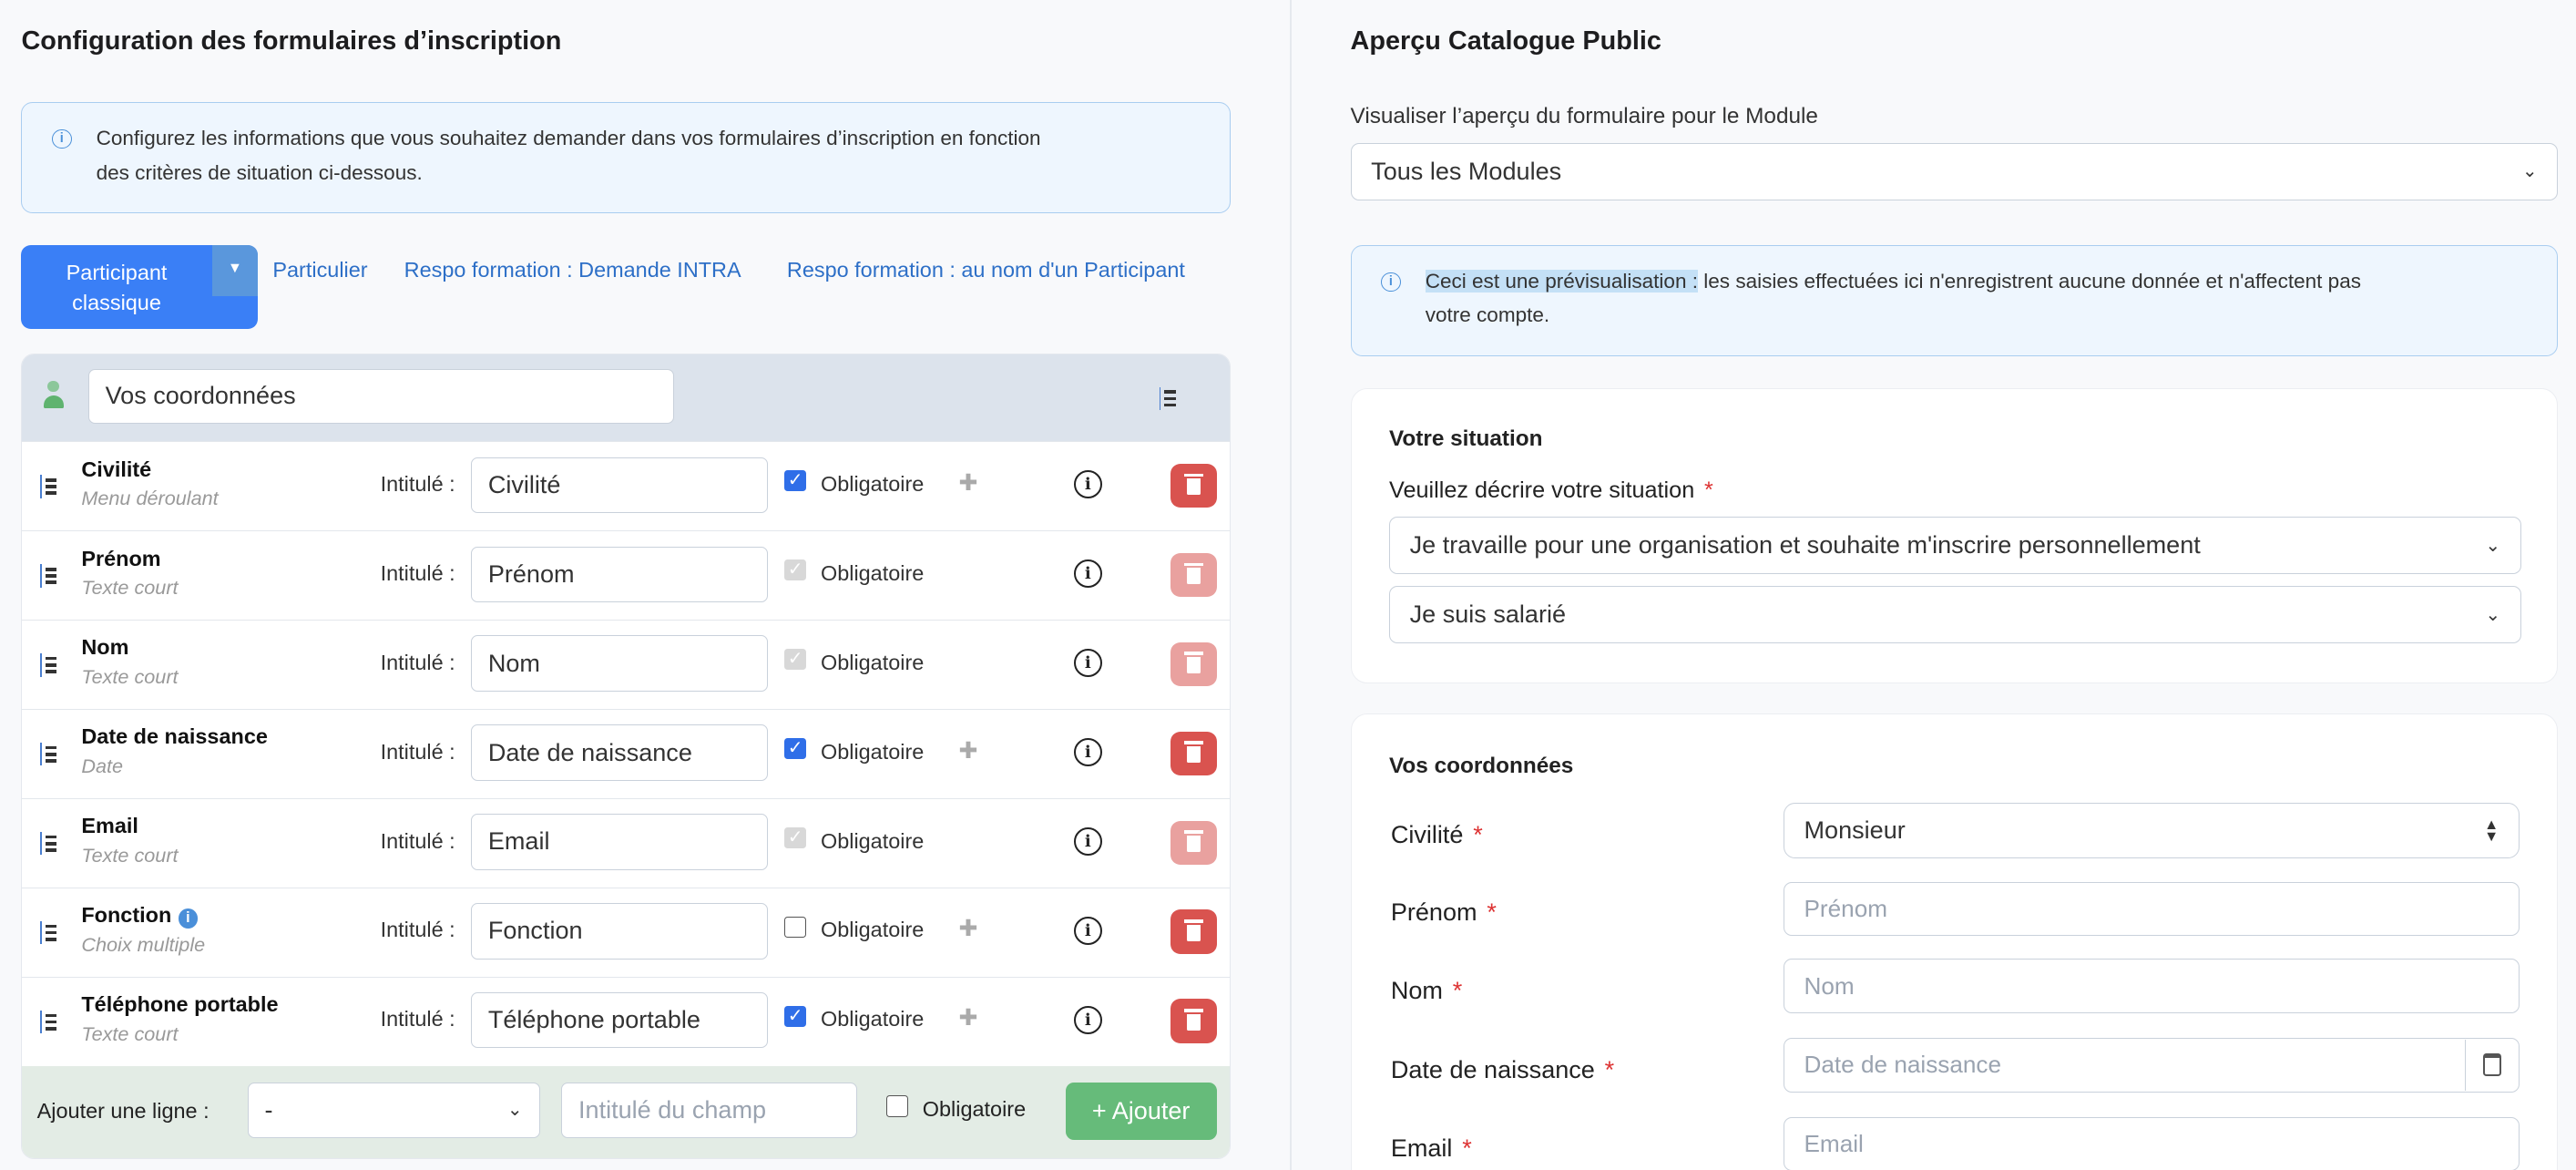  I want to click on field-row: Date de naissance Date Intitulé, so click(626, 754).